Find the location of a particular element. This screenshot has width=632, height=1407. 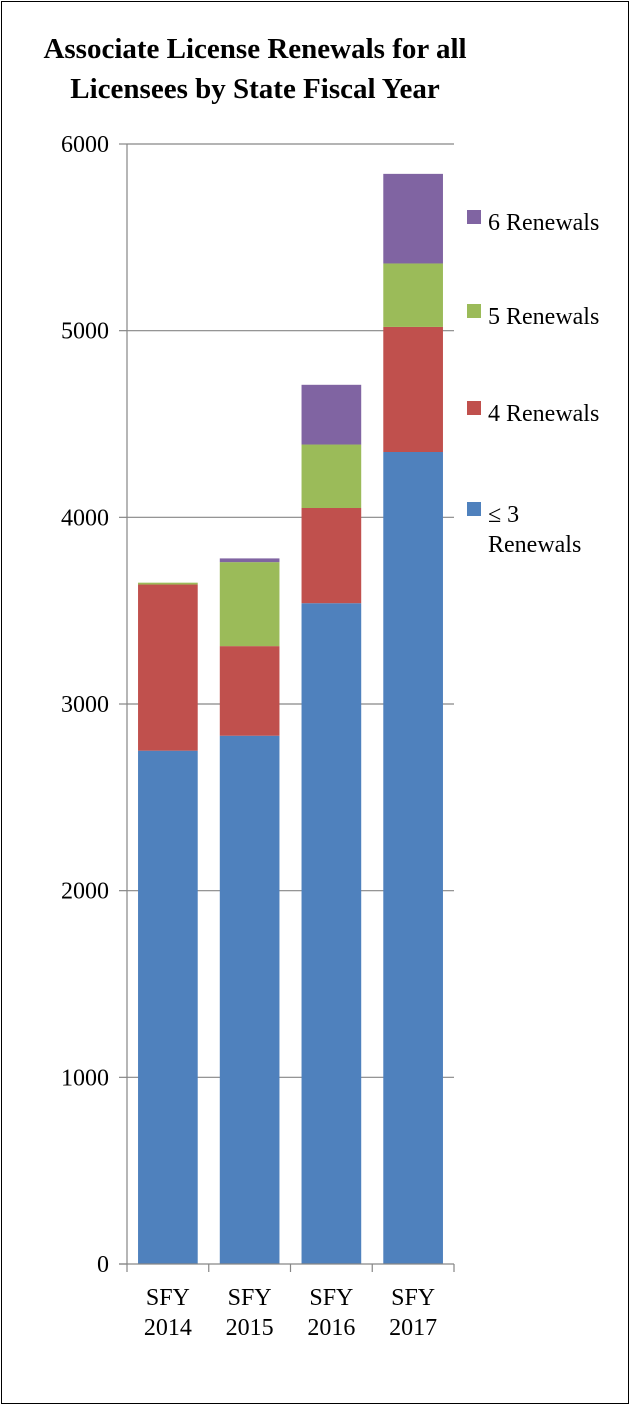

y-tick-labels: 0 1000 2000 3000 4000 5000 6000 is located at coordinates (85, 705).